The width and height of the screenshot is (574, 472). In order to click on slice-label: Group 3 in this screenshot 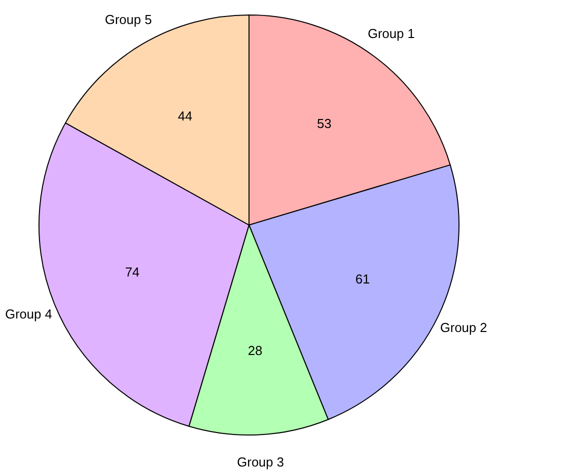, I will do `click(260, 462)`.